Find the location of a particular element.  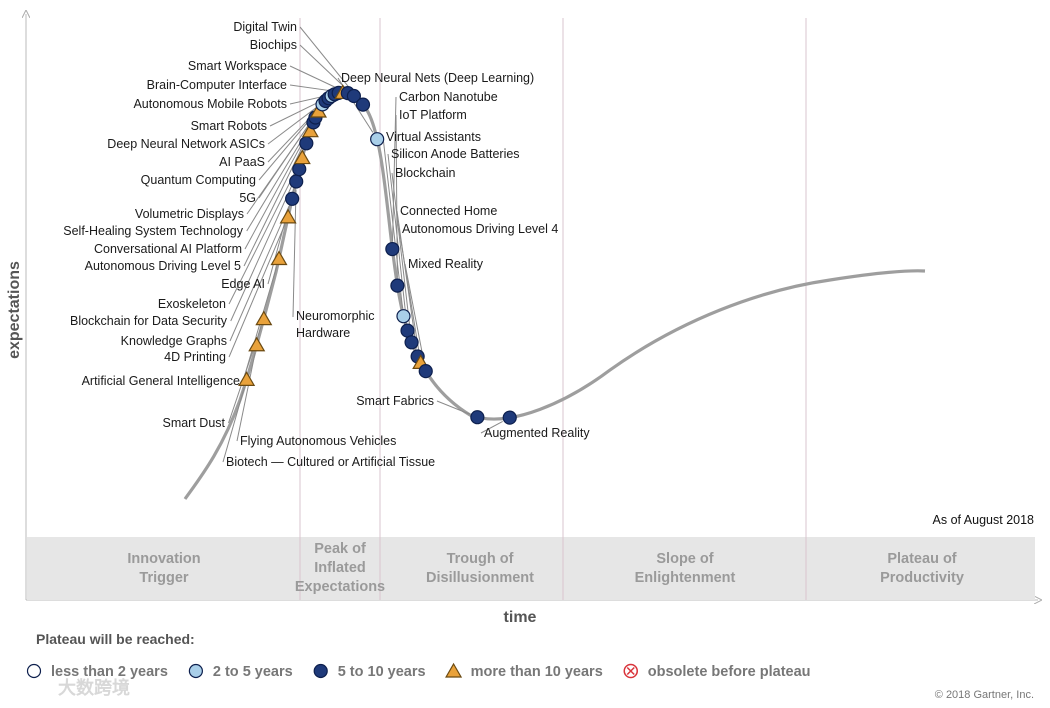

tech-label-connected-home: Connected Home is located at coordinates (448, 211).